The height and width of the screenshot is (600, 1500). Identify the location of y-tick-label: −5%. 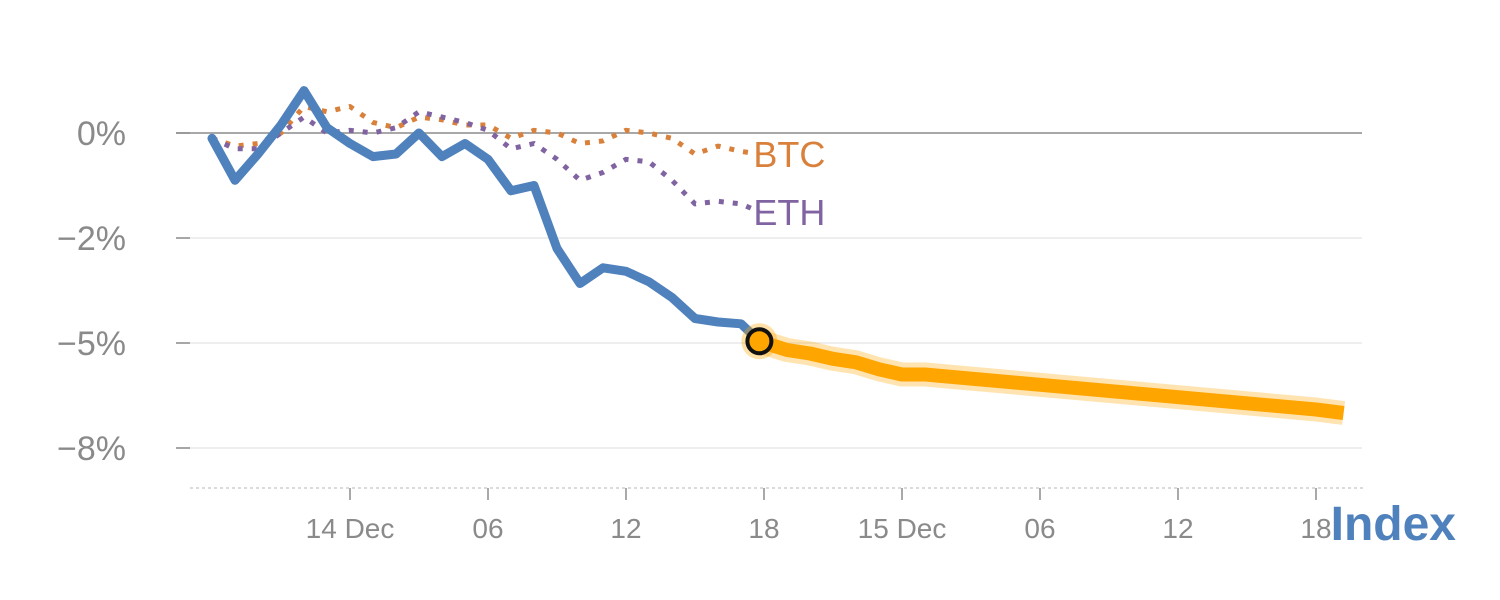
(91, 344).